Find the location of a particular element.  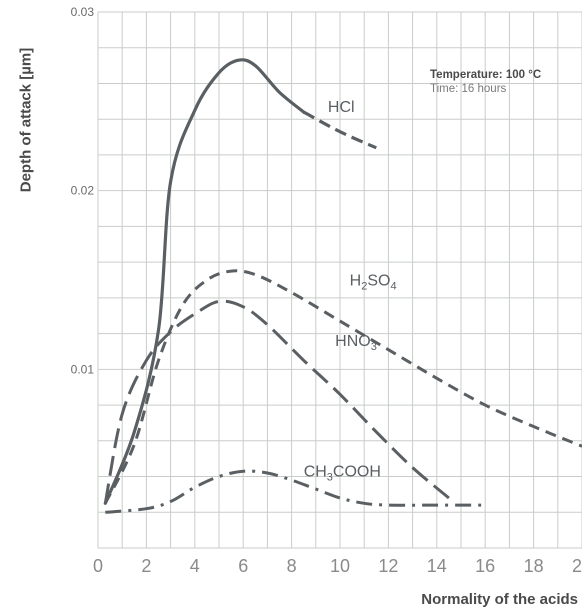

time-text: Time: 16 hours is located at coordinates (468, 89).